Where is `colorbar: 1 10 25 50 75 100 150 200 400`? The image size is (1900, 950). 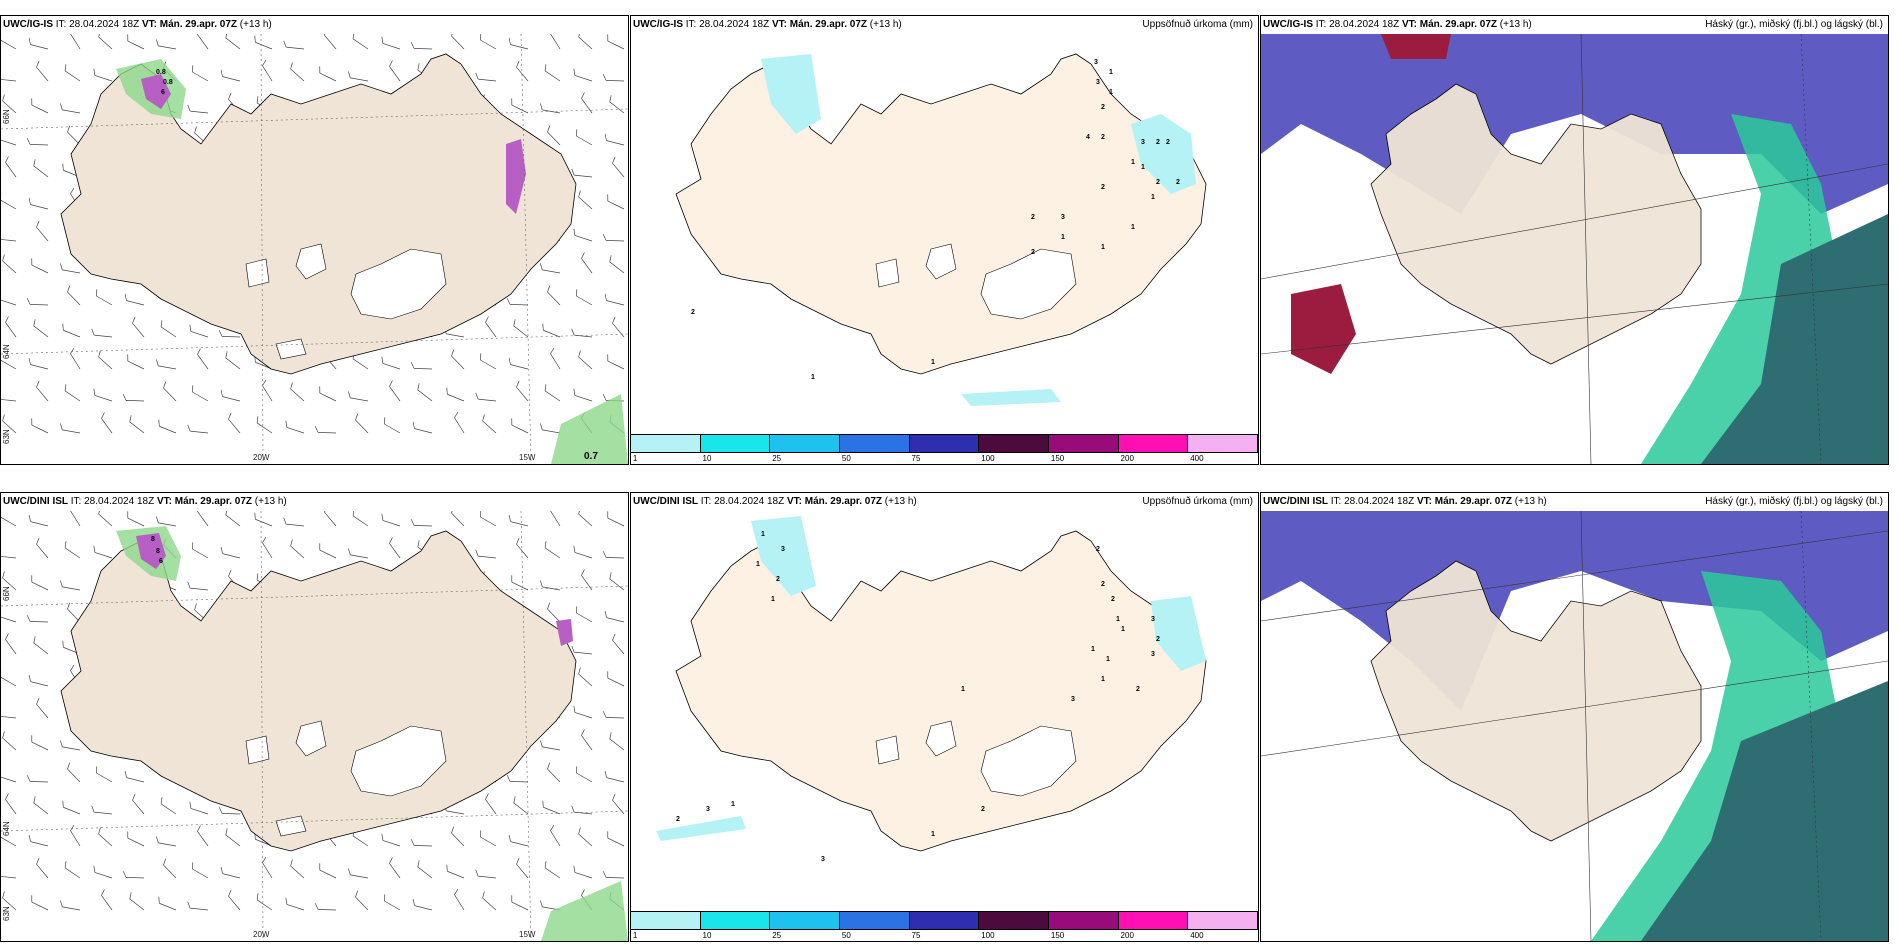
colorbar: 1 10 25 50 75 100 150 200 400 is located at coordinates (944, 449).